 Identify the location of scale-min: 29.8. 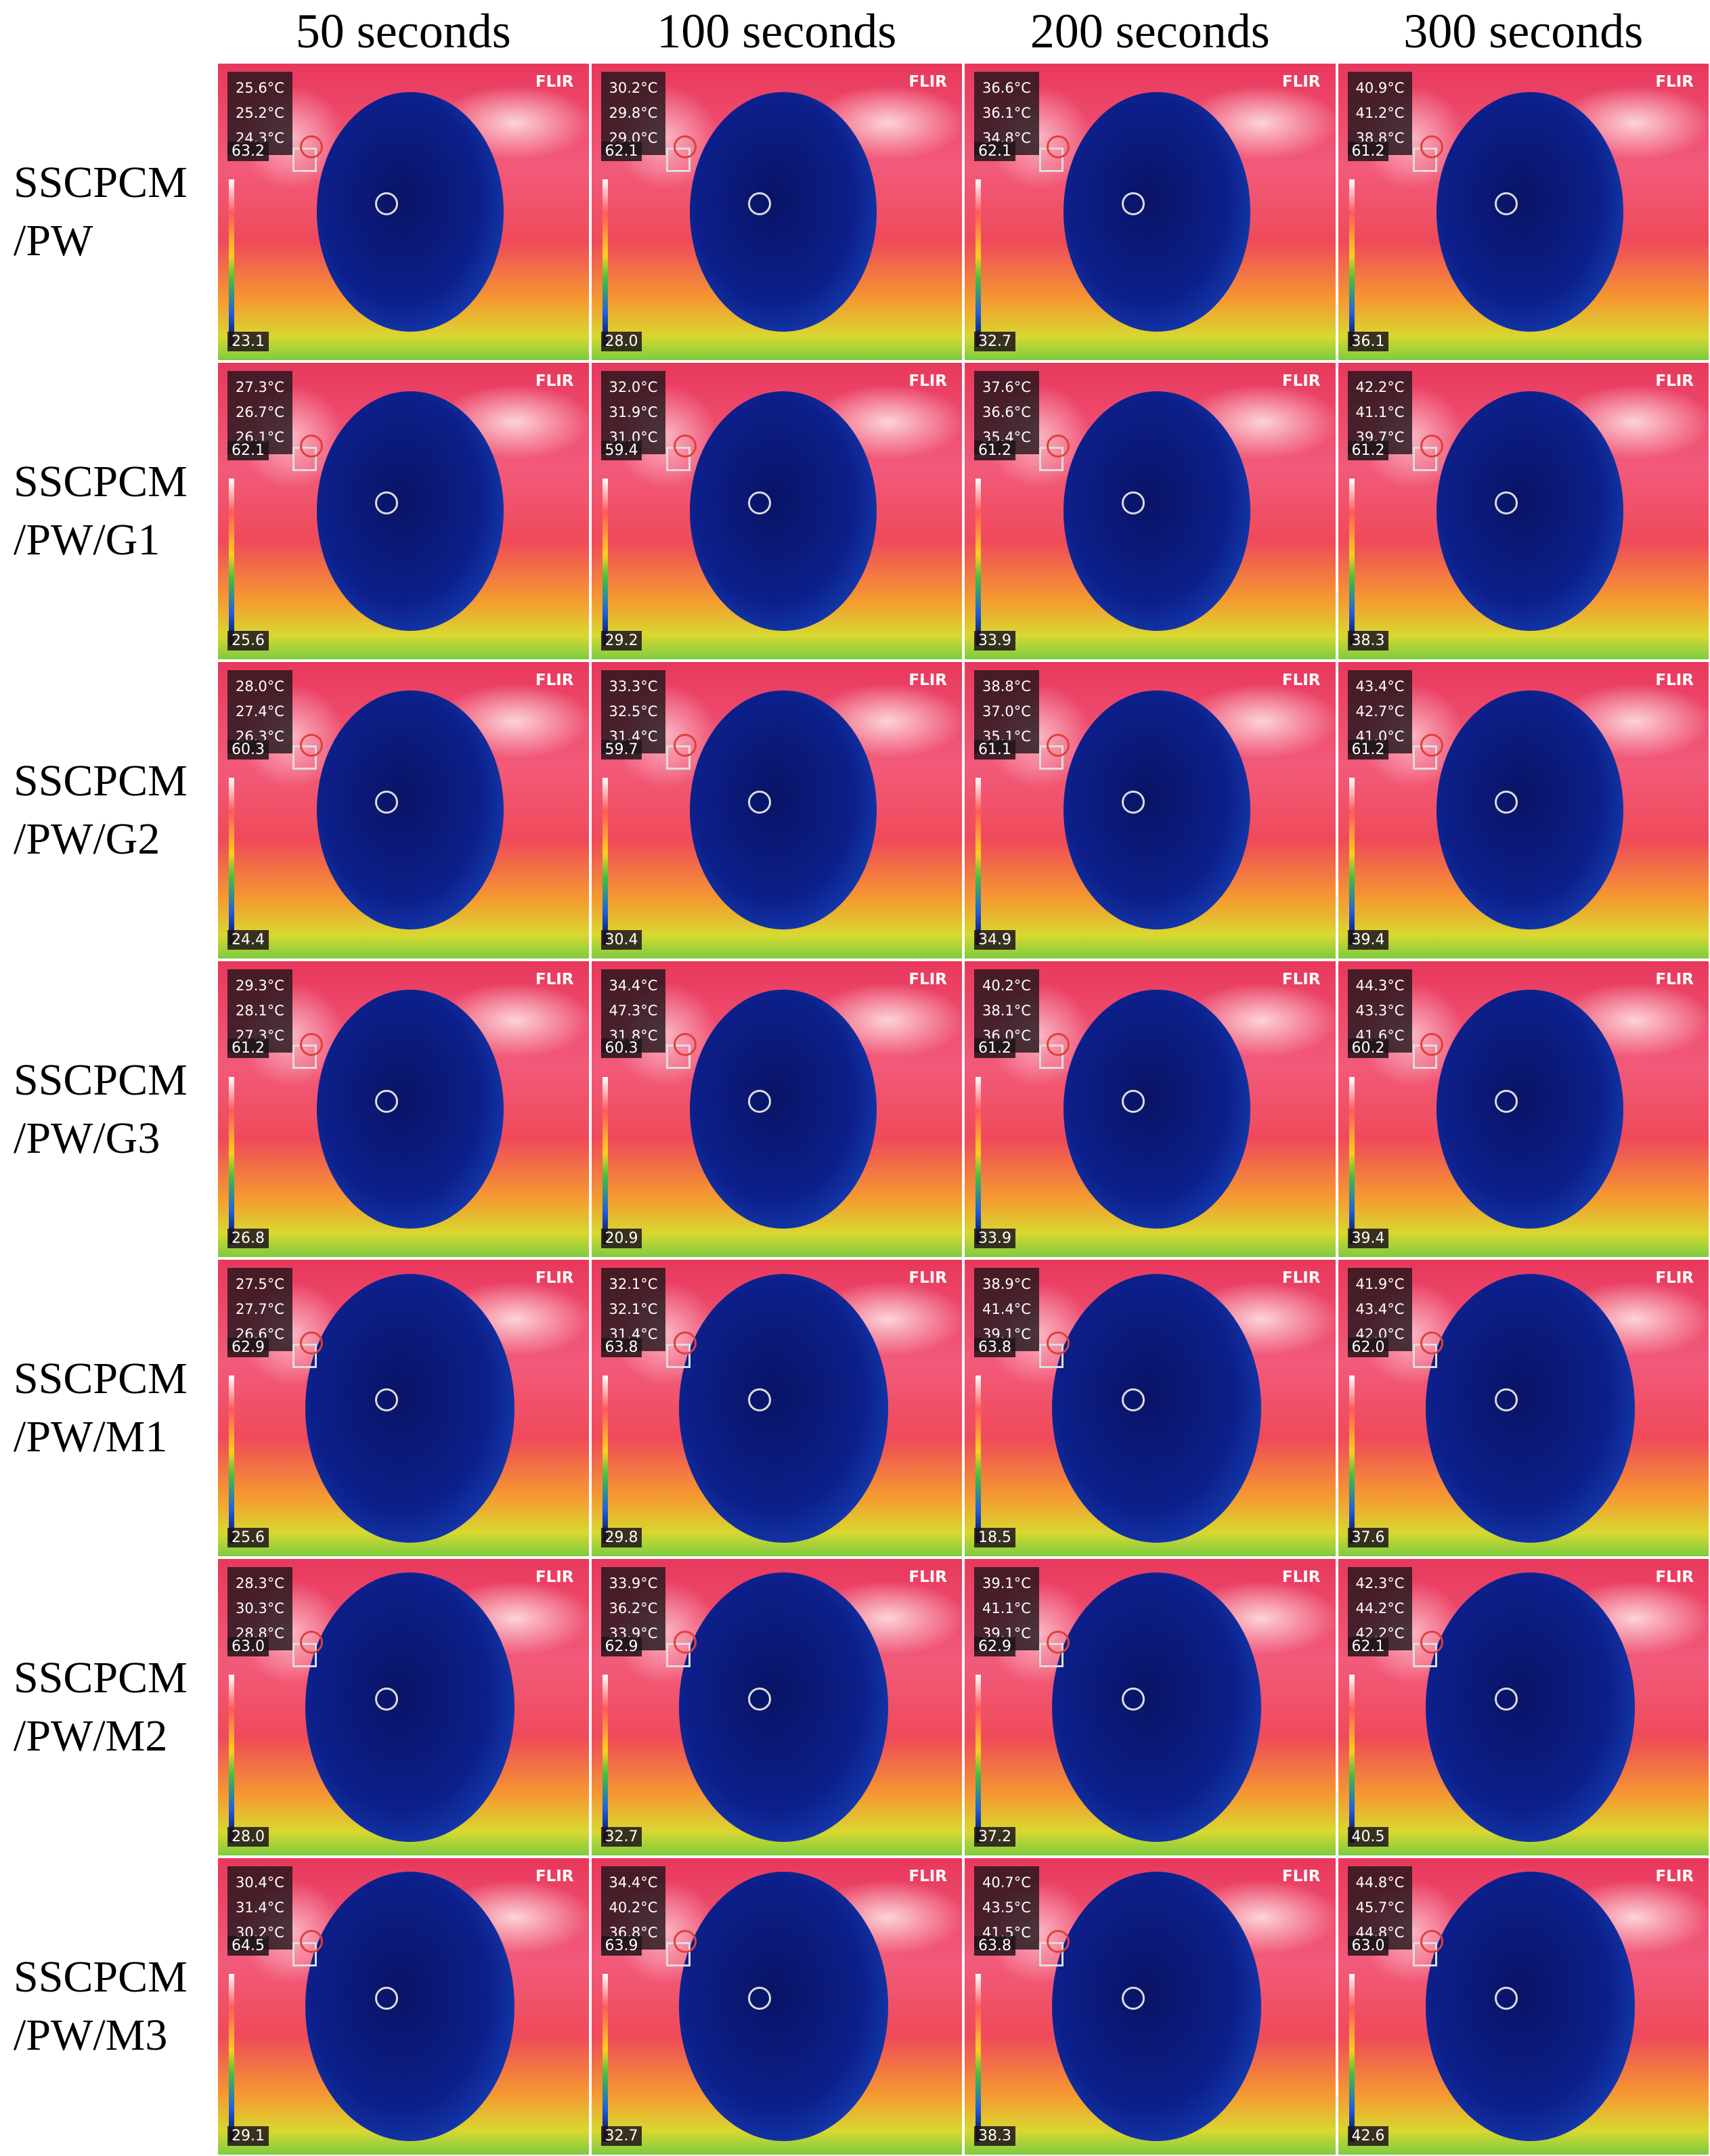
(621, 1538).